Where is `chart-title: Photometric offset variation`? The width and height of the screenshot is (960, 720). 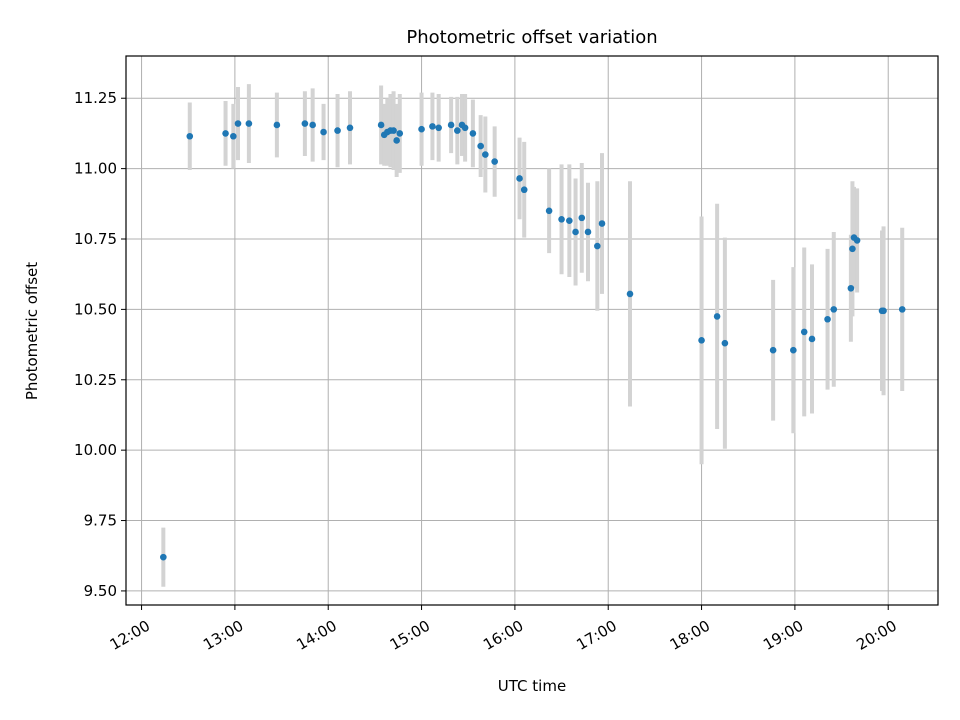
chart-title: Photometric offset variation is located at coordinates (531, 37).